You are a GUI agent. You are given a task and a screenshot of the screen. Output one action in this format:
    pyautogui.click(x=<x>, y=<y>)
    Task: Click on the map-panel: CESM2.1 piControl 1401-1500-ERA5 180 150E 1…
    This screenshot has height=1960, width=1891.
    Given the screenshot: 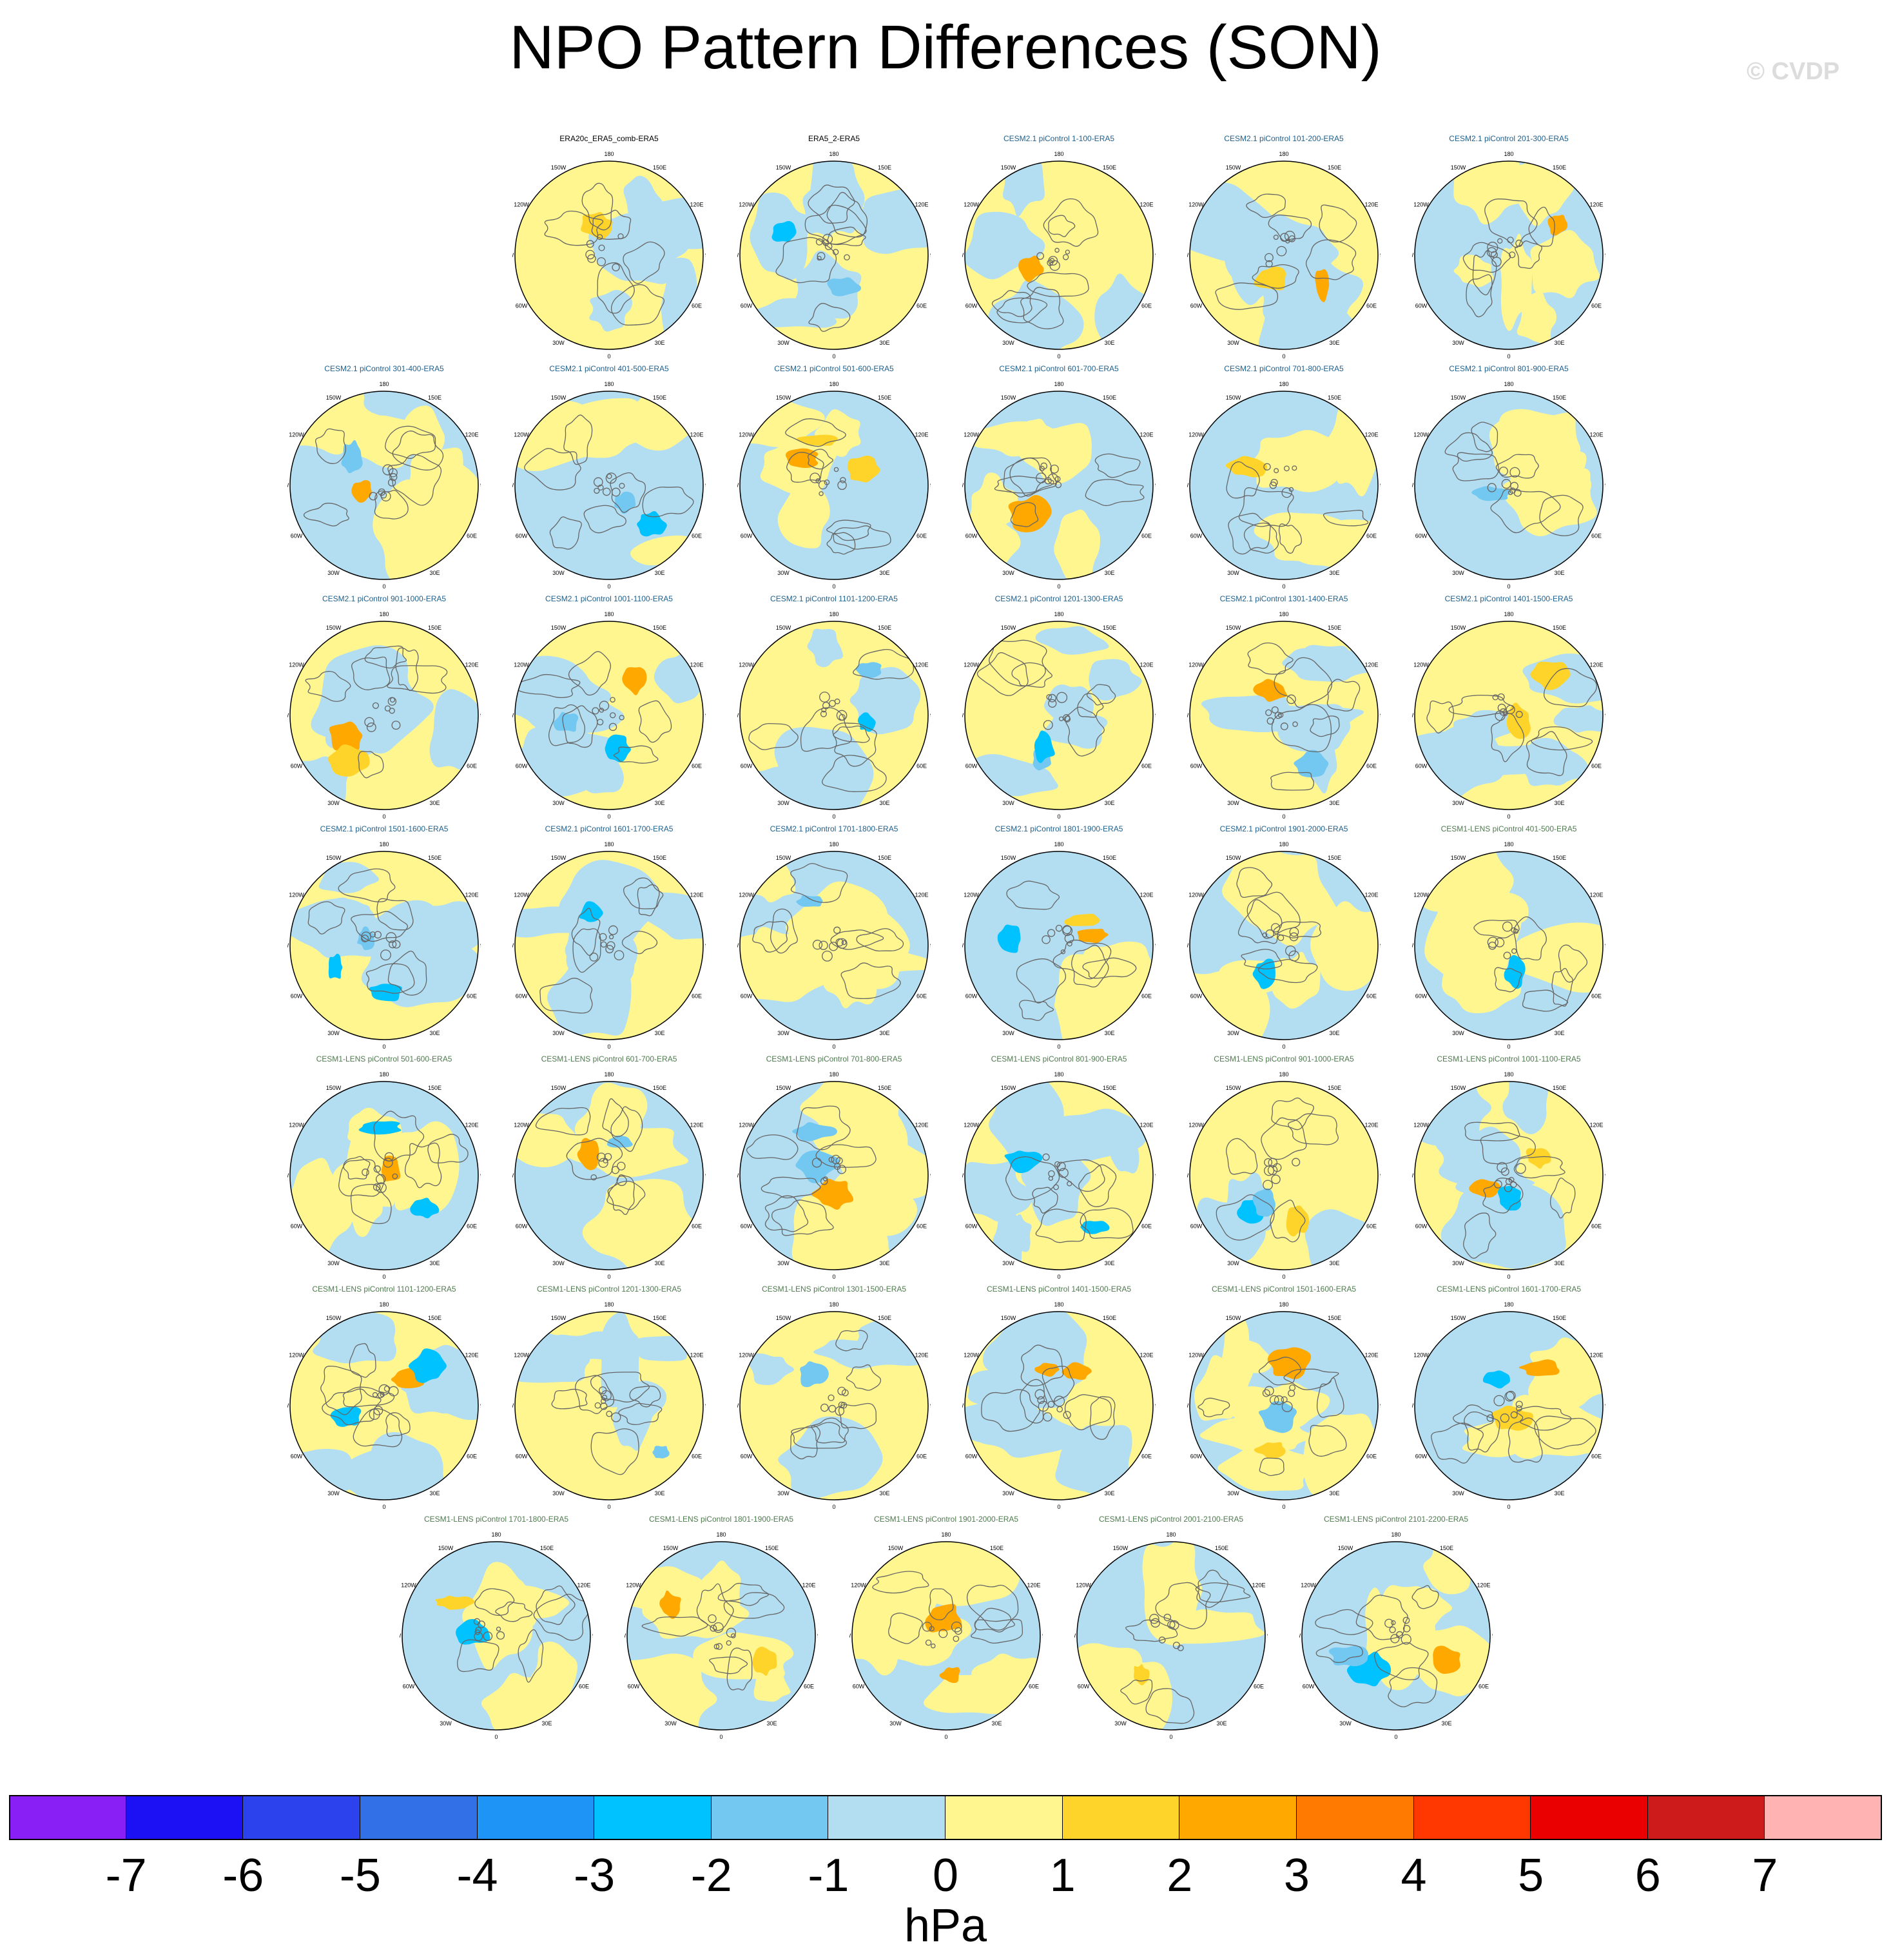 What is the action you would take?
    pyautogui.click(x=1508, y=713)
    